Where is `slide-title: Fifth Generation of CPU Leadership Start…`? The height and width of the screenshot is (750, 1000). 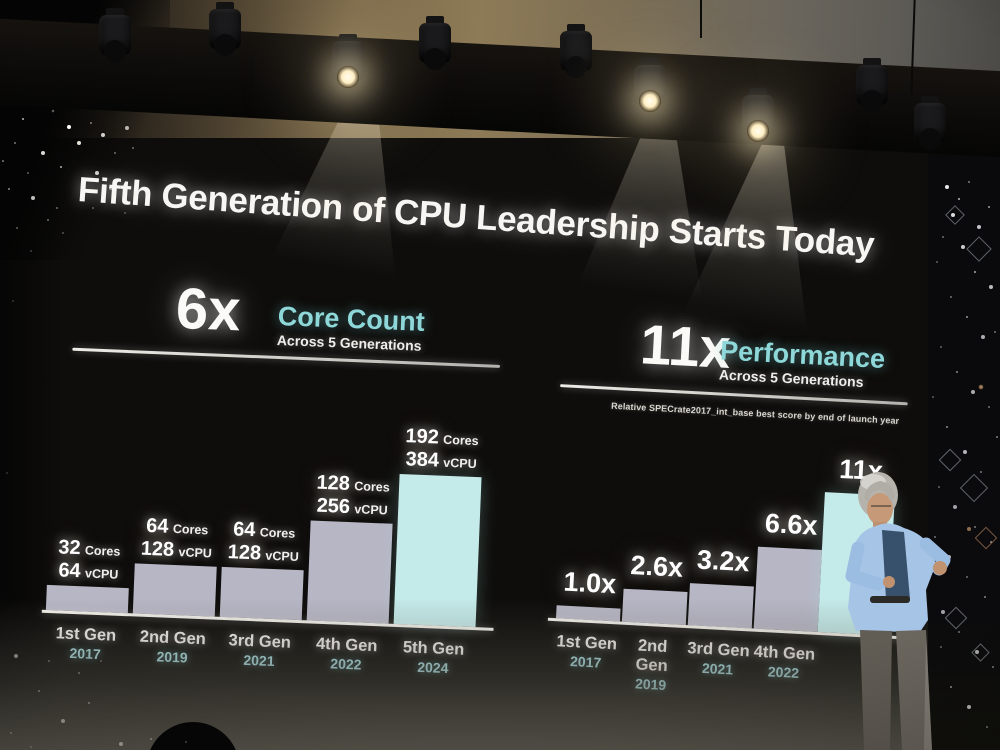
slide-title: Fifth Generation of CPU Leadership Start… is located at coordinates (476, 217).